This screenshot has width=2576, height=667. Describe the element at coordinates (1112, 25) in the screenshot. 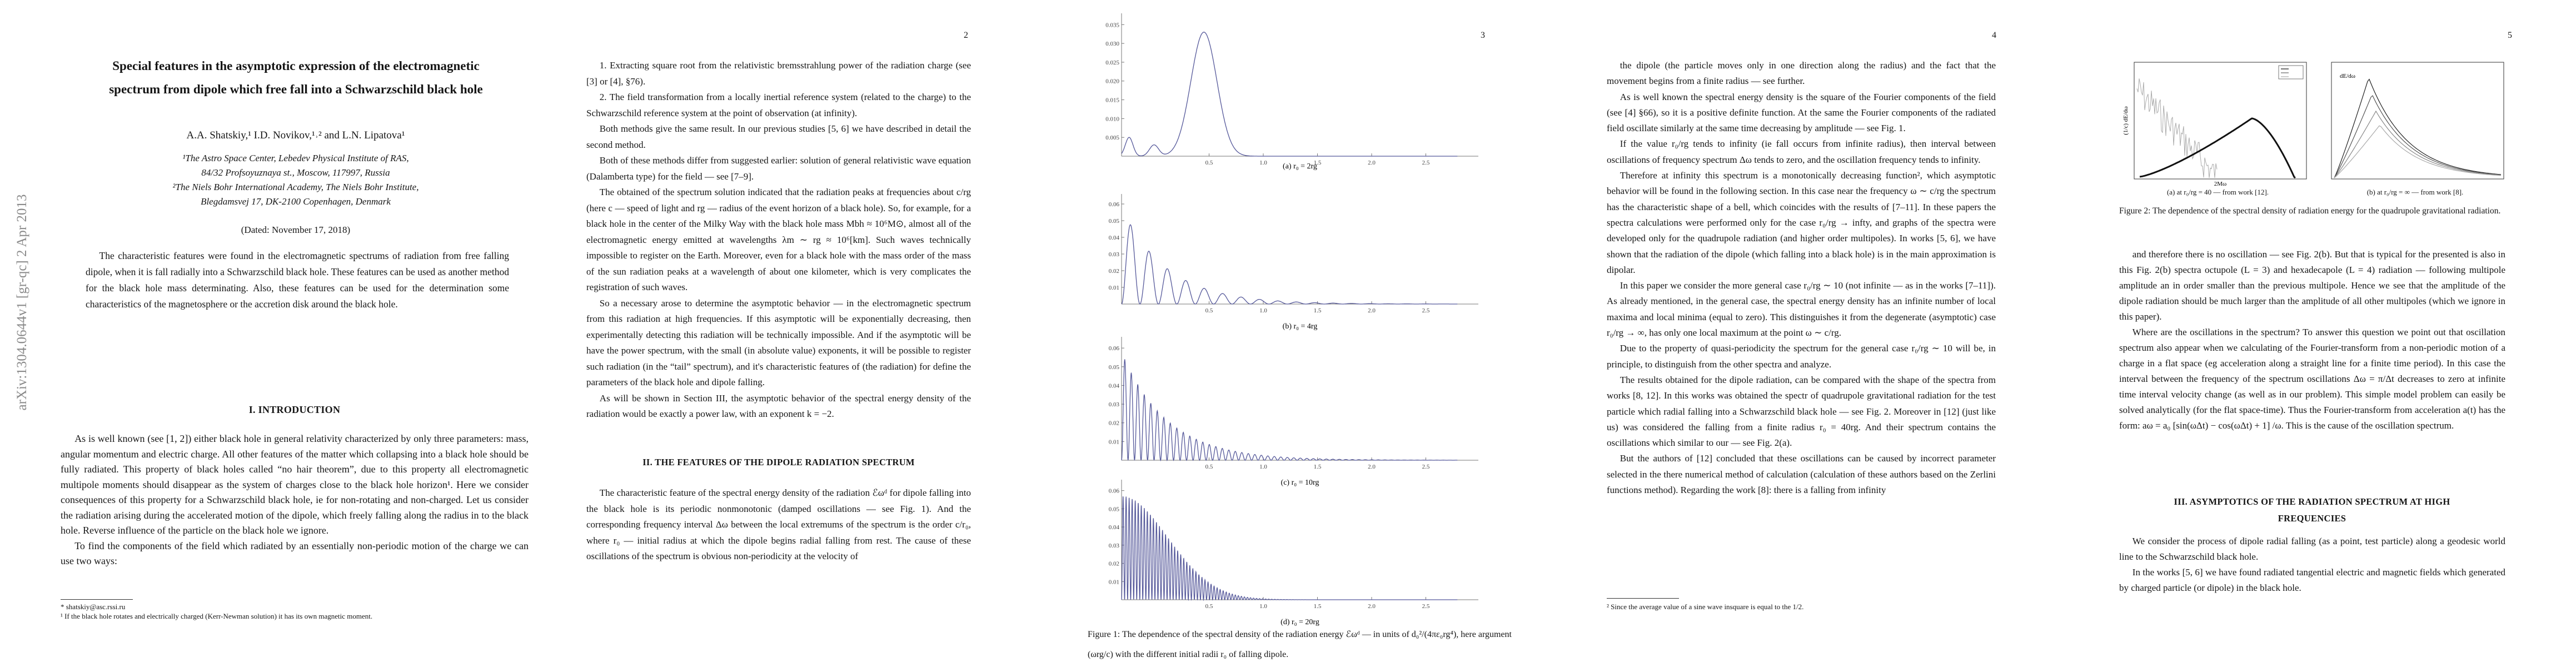

I see `y-tick-label: 0.035` at that location.